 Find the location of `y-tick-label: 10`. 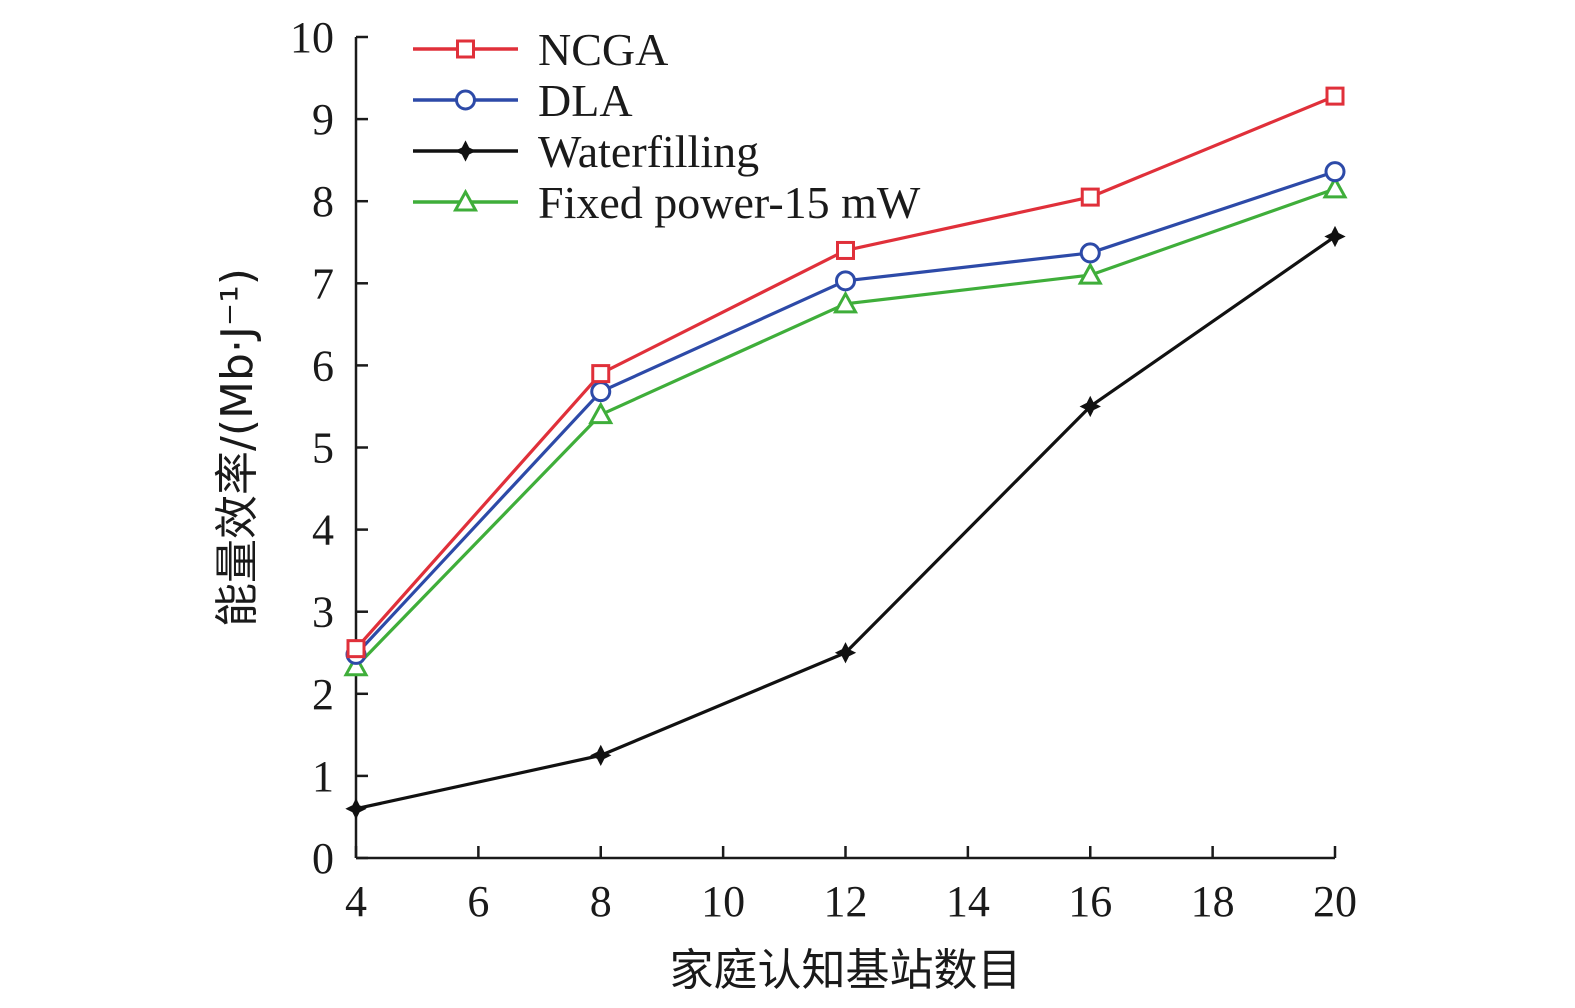

y-tick-label: 10 is located at coordinates (312, 37).